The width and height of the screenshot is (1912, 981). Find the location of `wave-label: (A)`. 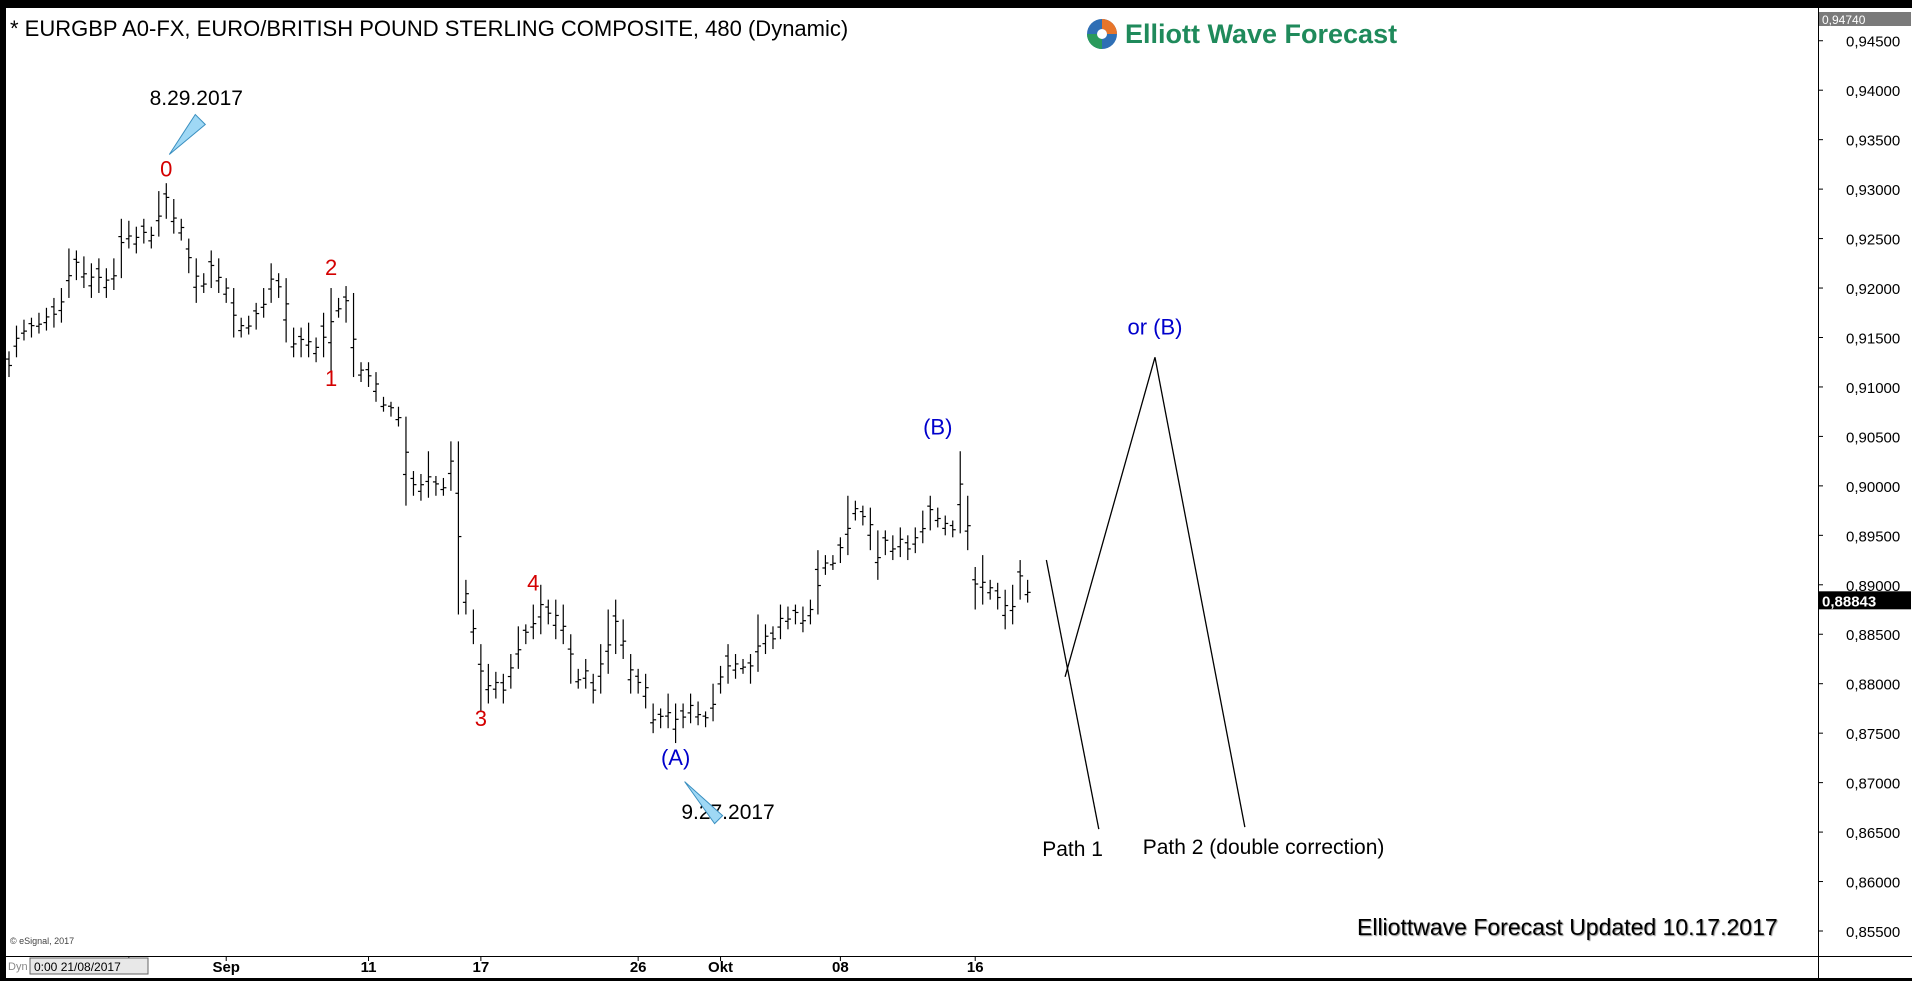

wave-label: (A) is located at coordinates (675, 757).